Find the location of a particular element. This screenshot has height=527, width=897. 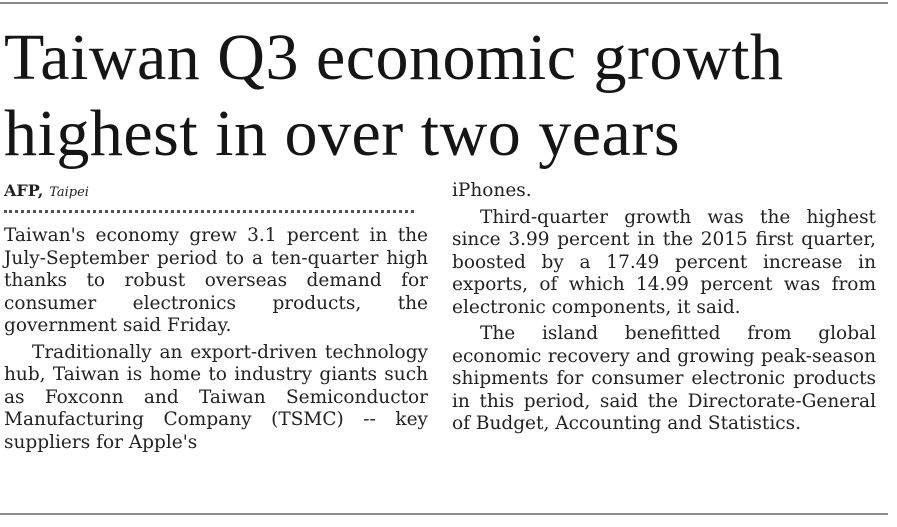

bottom-rule is located at coordinates (444, 514).